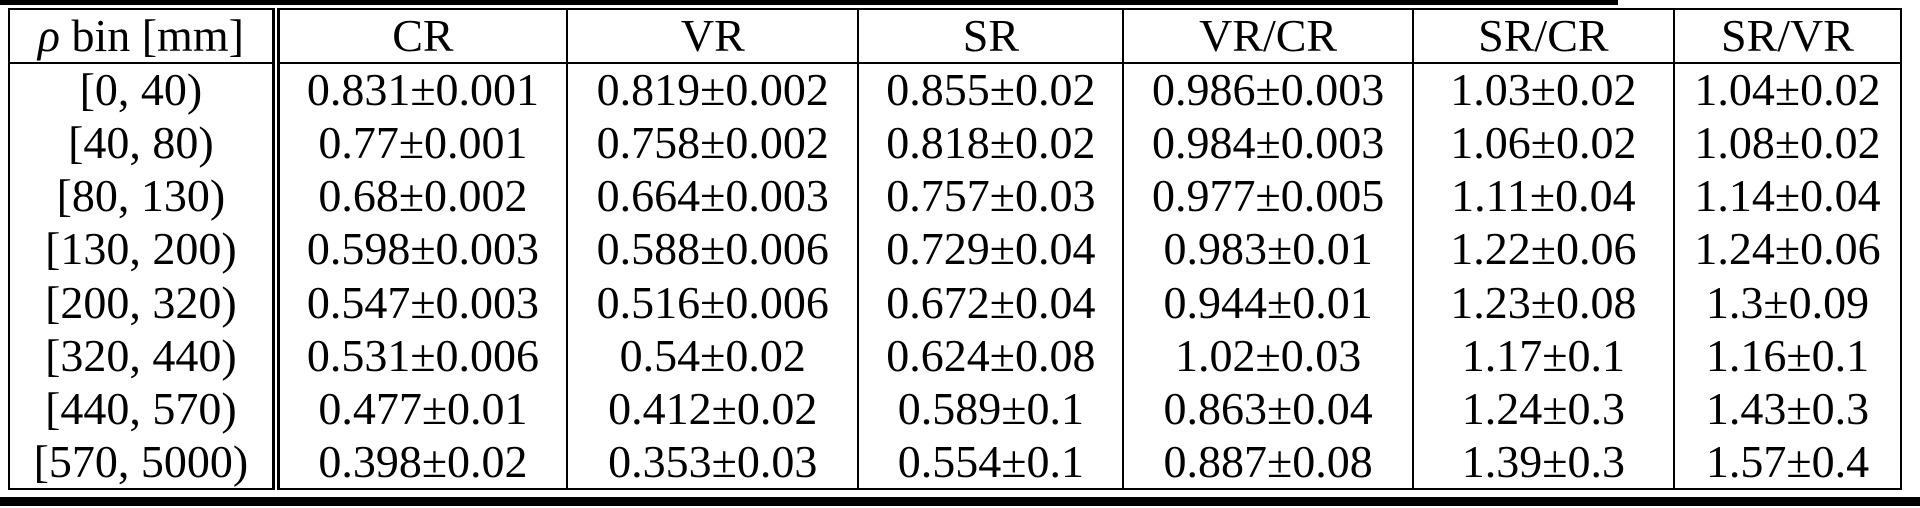 Image resolution: width=1920 pixels, height=508 pixels. What do you see at coordinates (1543, 249) in the screenshot?
I see `value-cell-sr-cr: 1.22±0.06` at bounding box center [1543, 249].